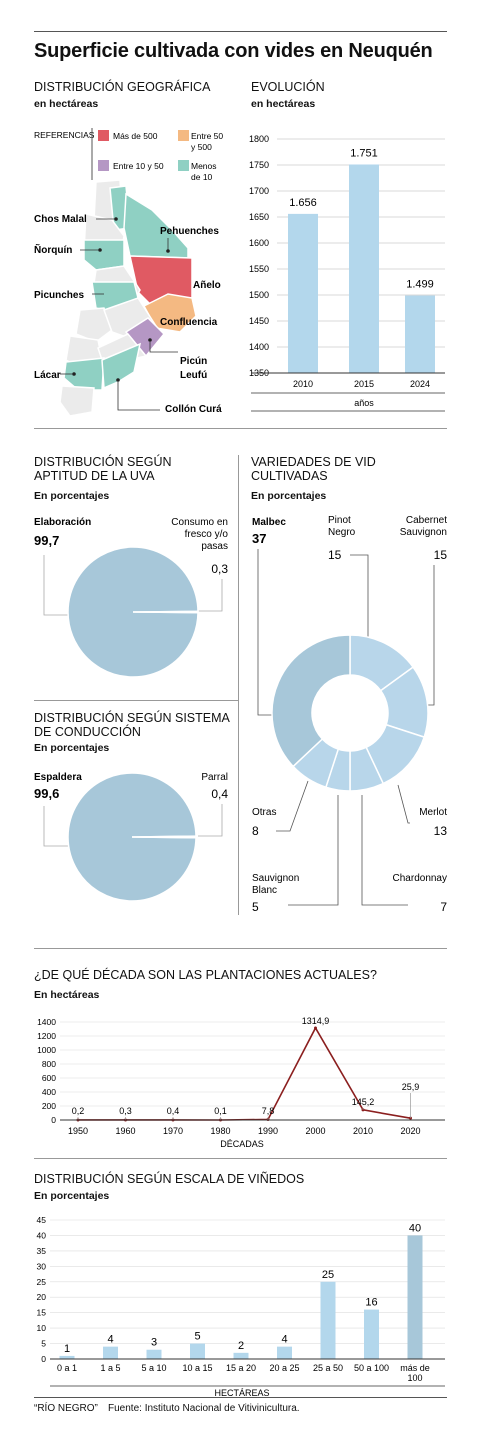 The height and width of the screenshot is (1433, 489). Describe the element at coordinates (371, 1368) in the screenshot. I see `x-tick-label: 50 a 100` at that location.